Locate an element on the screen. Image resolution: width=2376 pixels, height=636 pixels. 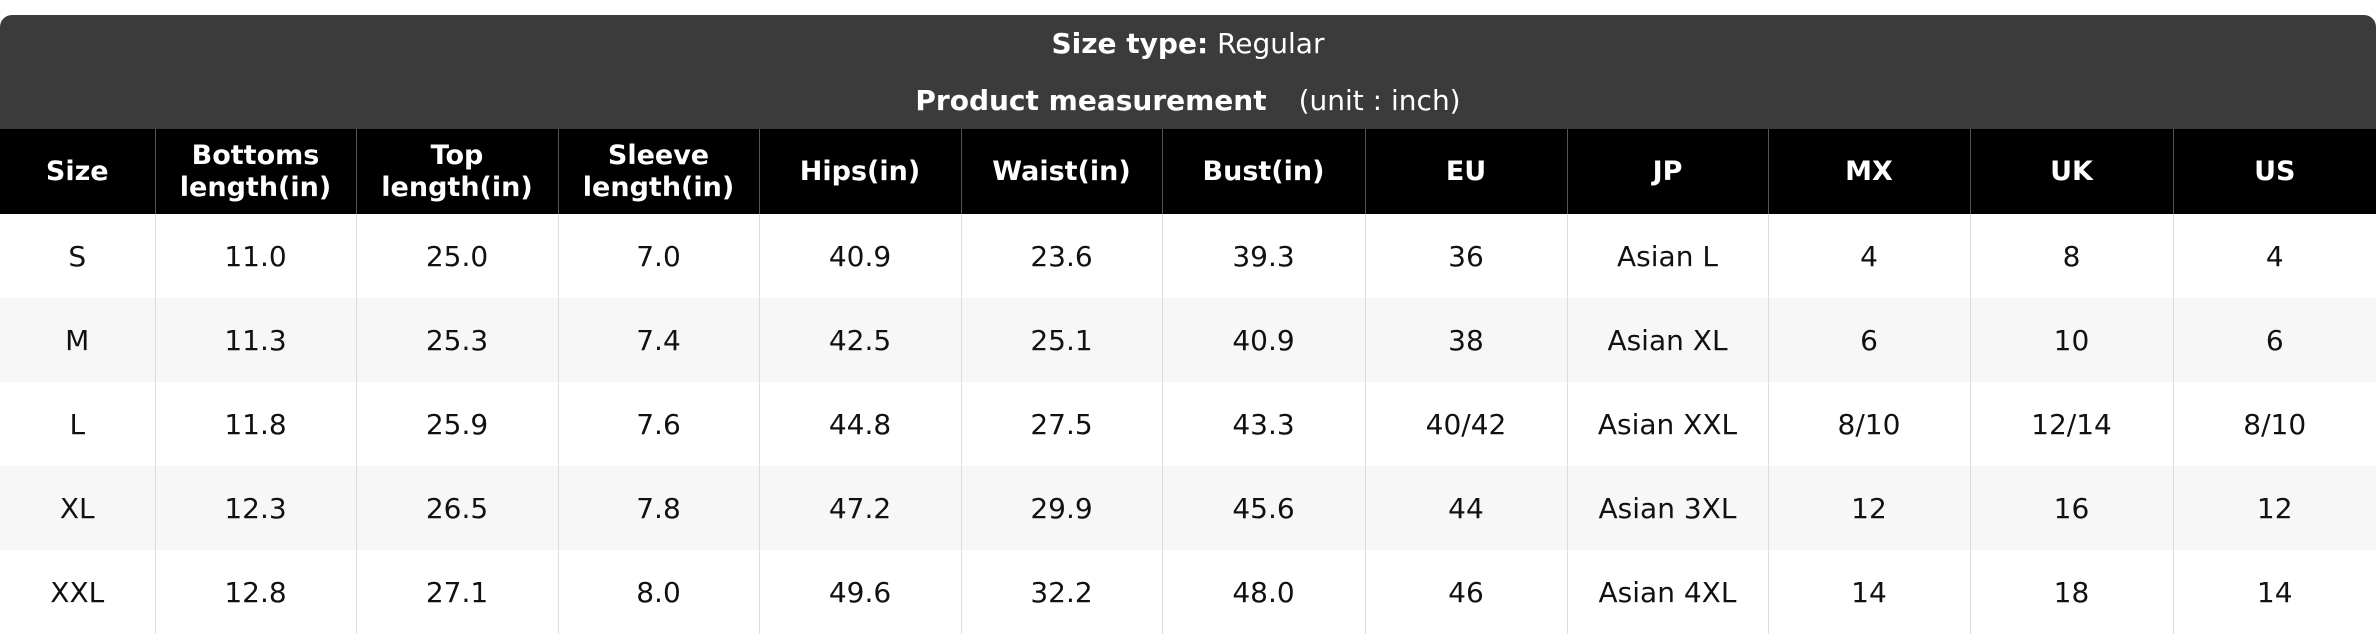
cell: 16 is located at coordinates (2071, 508).